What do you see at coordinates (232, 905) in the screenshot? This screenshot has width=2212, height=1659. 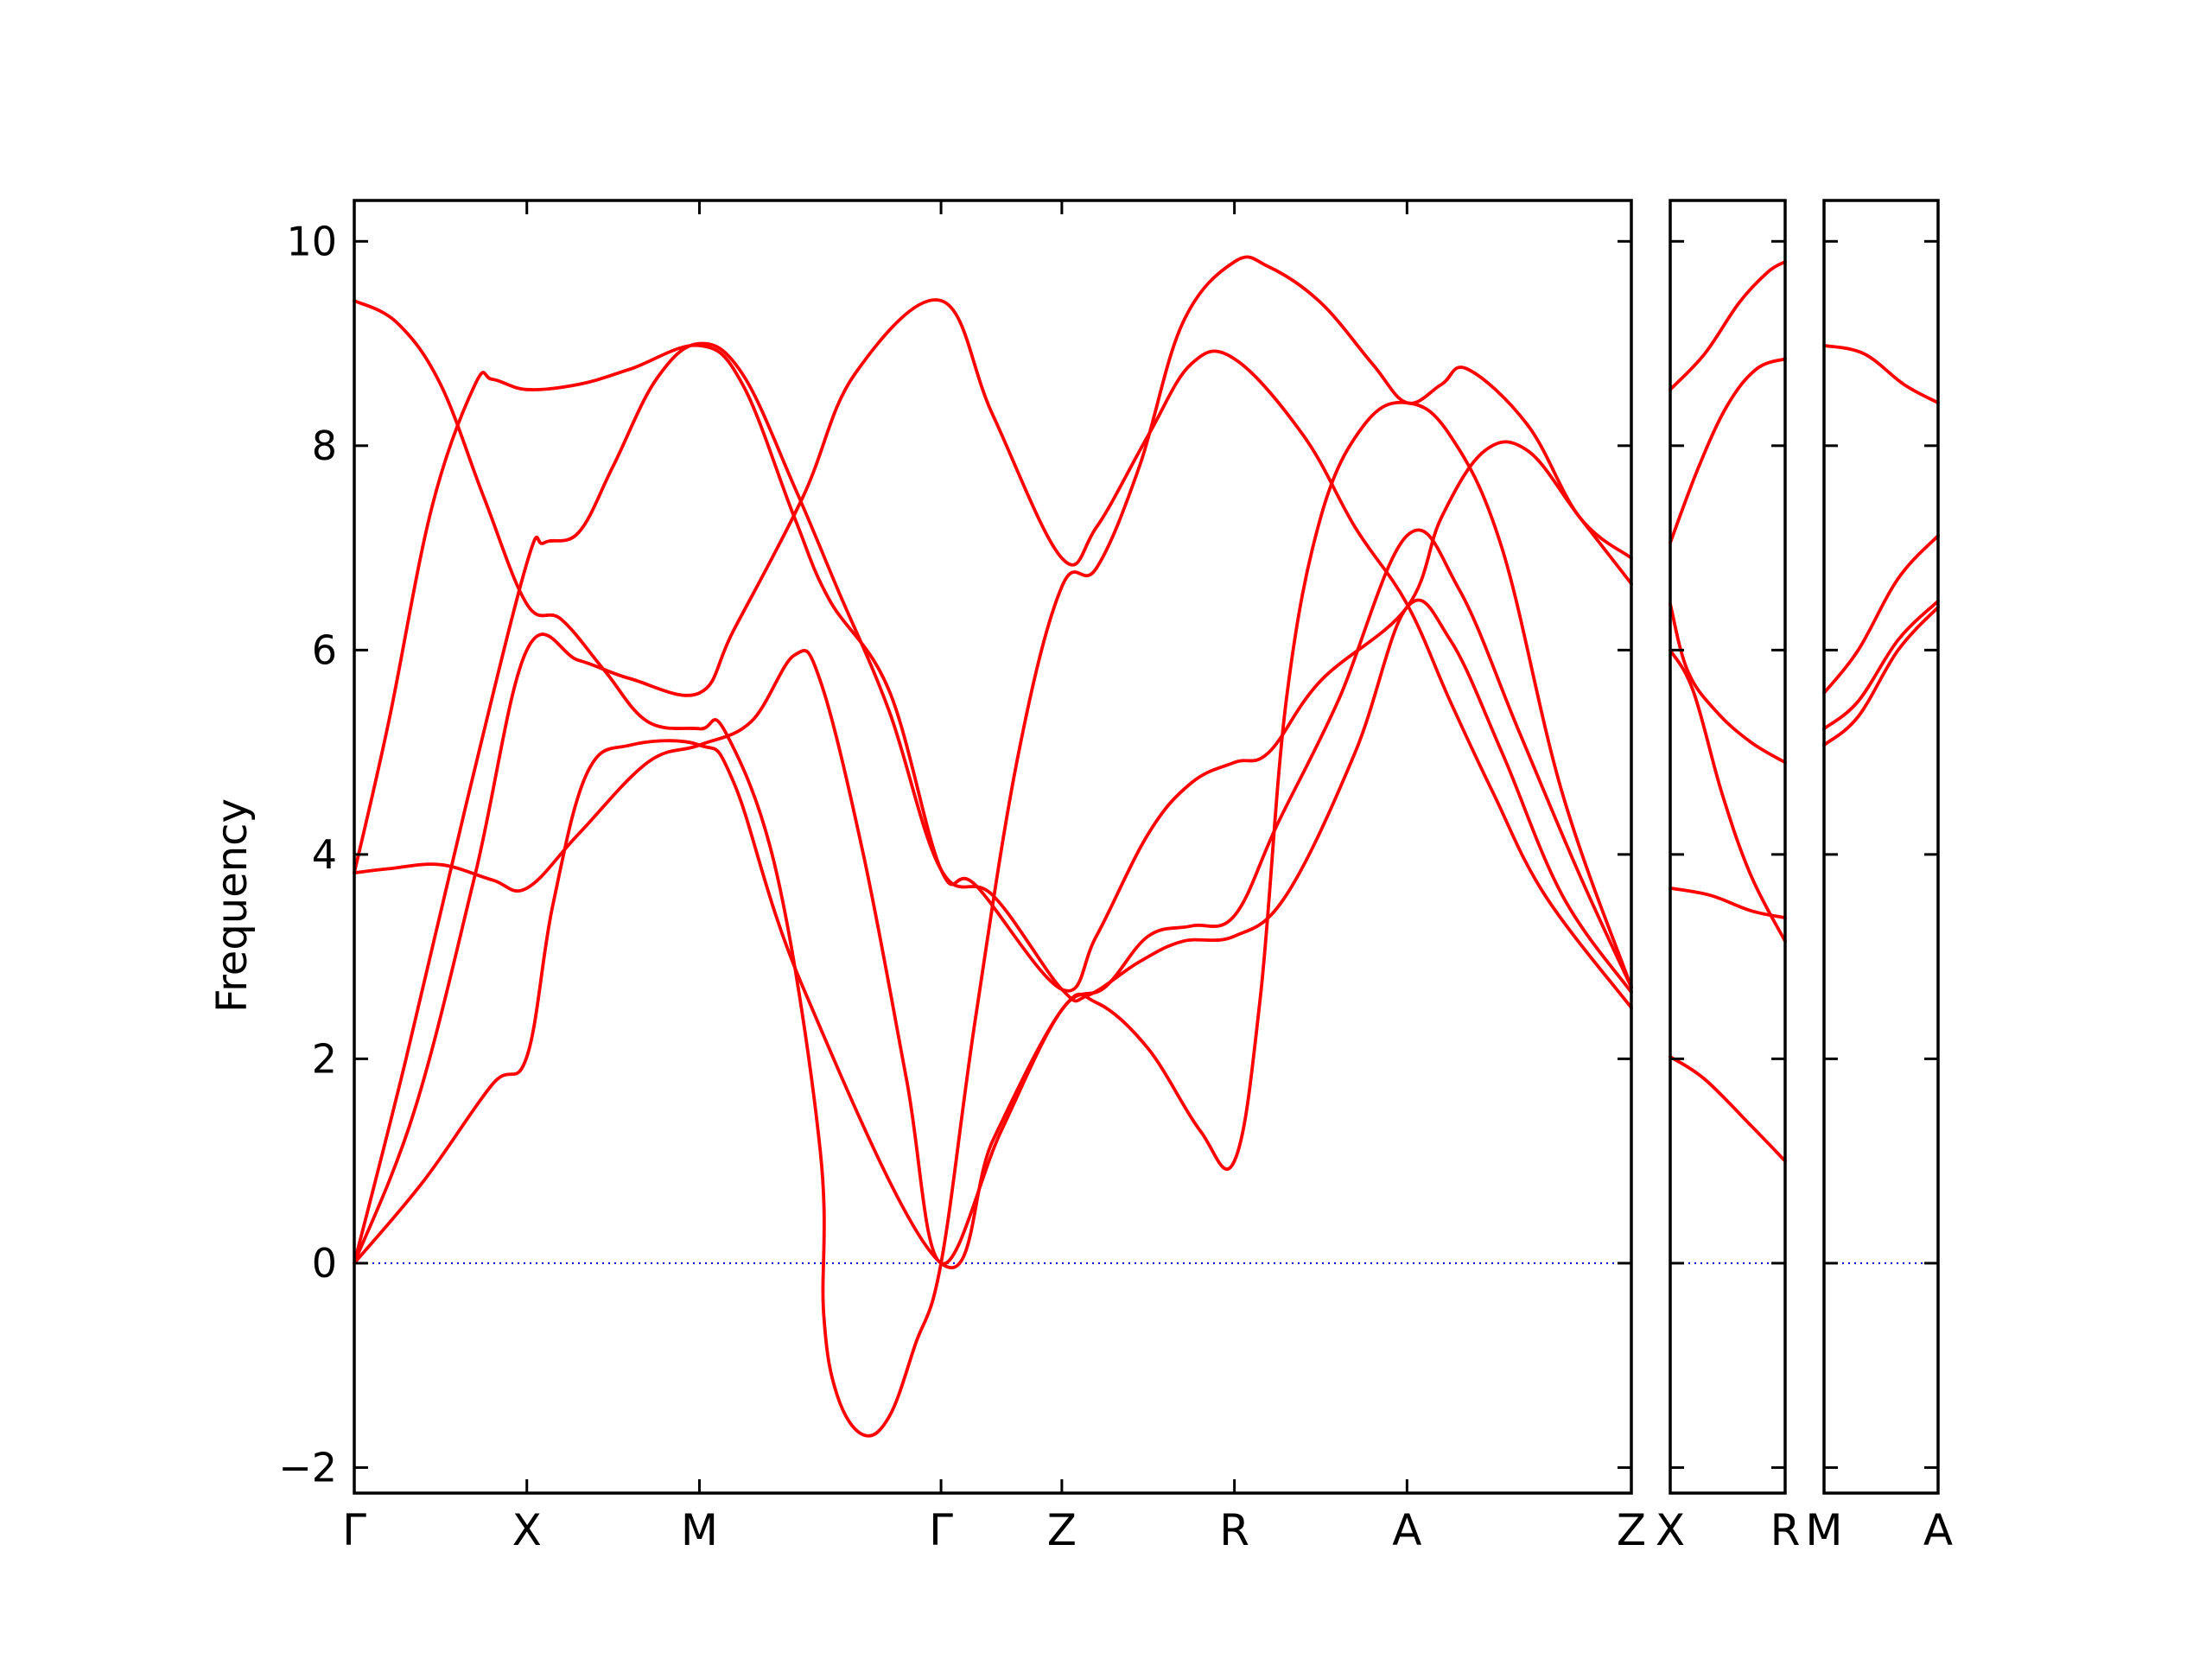 I see `y-axis-label: Frequency` at bounding box center [232, 905].